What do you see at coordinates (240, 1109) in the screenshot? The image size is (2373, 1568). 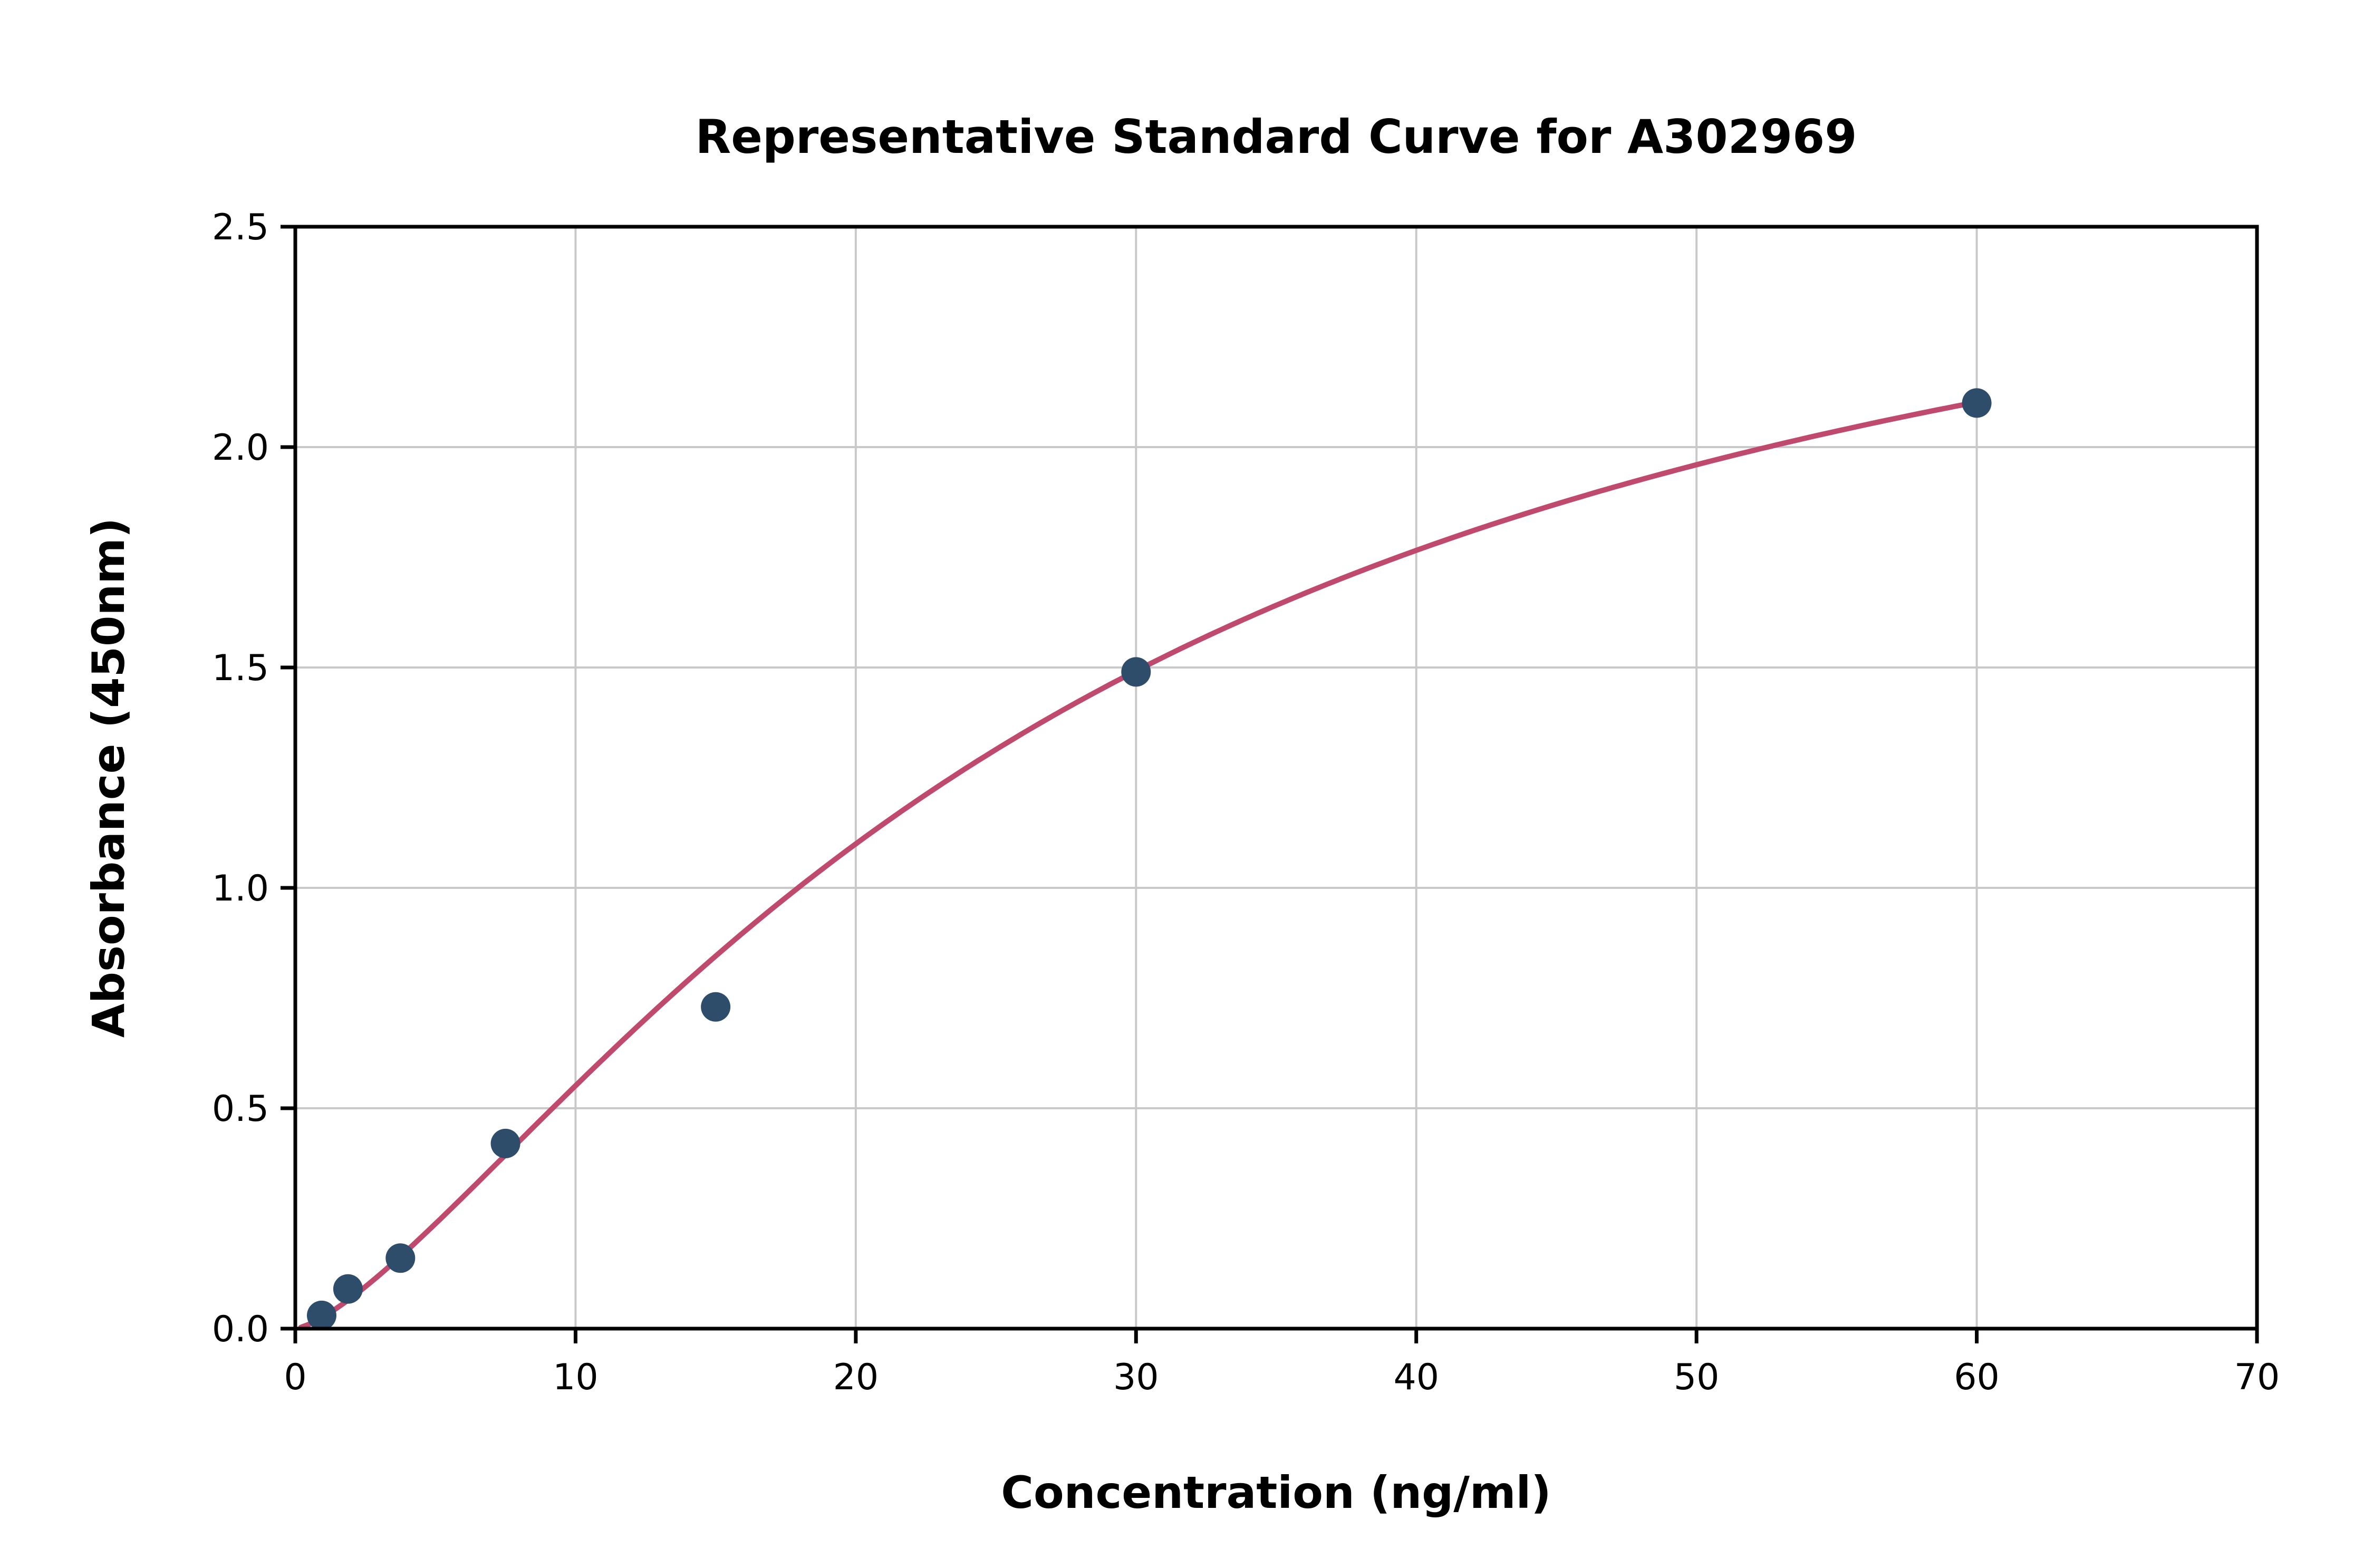 I see `y-tick-label: 0.5` at bounding box center [240, 1109].